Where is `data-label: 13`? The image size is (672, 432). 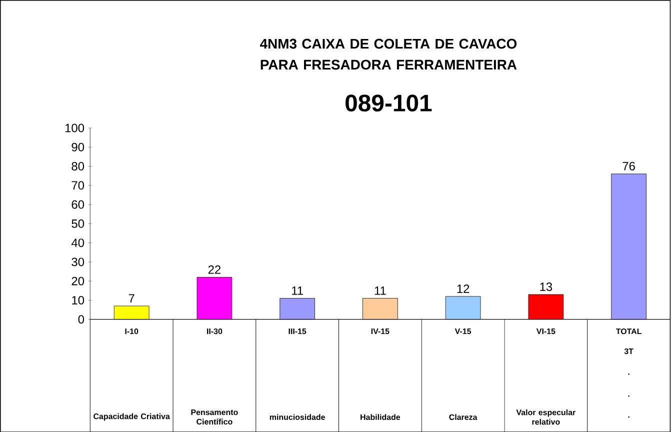
data-label: 13 is located at coordinates (546, 286).